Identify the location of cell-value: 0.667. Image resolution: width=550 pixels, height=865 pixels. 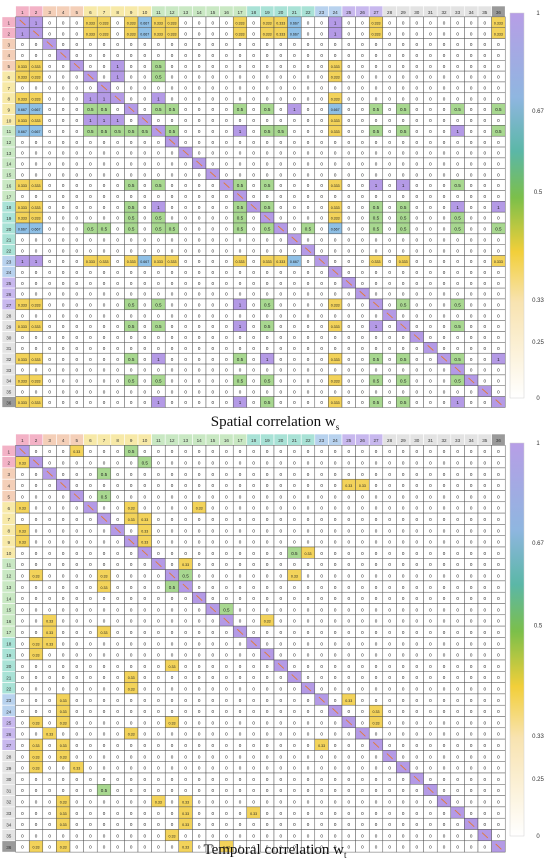
(294, 262).